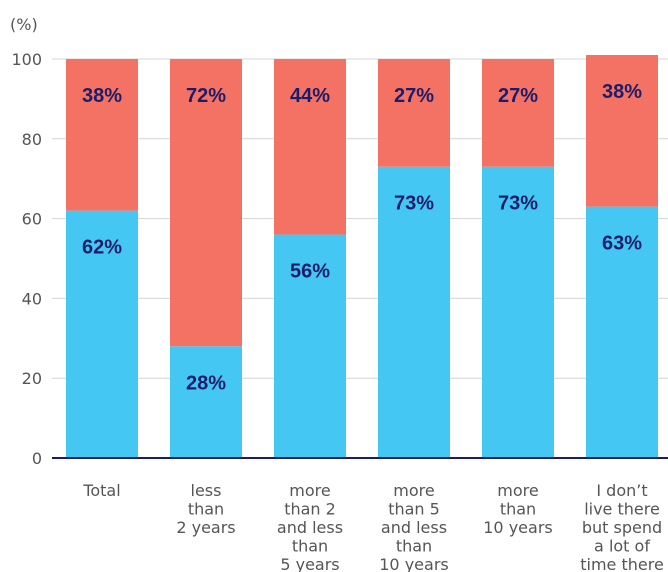 The width and height of the screenshot is (668, 572). I want to click on y-axis-ticks: 0 20 40 60 80 100, so click(26, 259).